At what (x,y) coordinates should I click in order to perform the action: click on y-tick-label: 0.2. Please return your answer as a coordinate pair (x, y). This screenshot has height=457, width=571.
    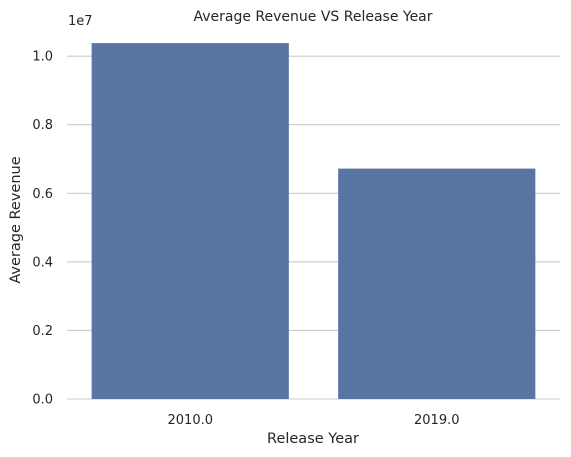
    Looking at the image, I should click on (42, 331).